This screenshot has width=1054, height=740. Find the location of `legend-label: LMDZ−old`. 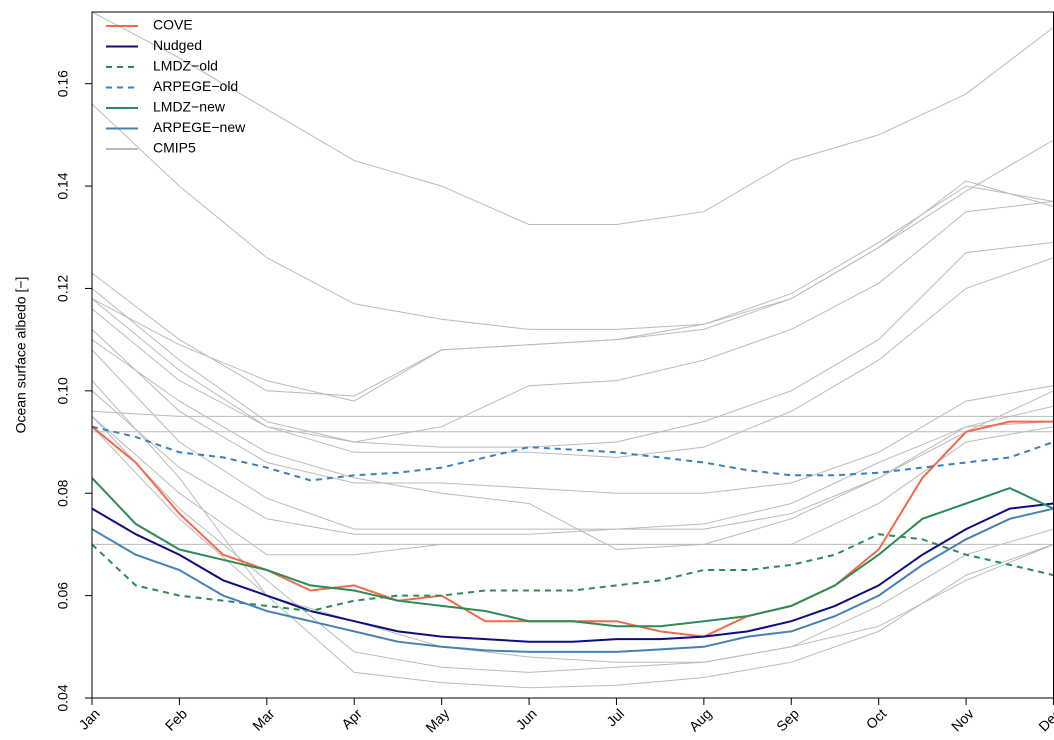

legend-label: LMDZ−old is located at coordinates (185, 66).